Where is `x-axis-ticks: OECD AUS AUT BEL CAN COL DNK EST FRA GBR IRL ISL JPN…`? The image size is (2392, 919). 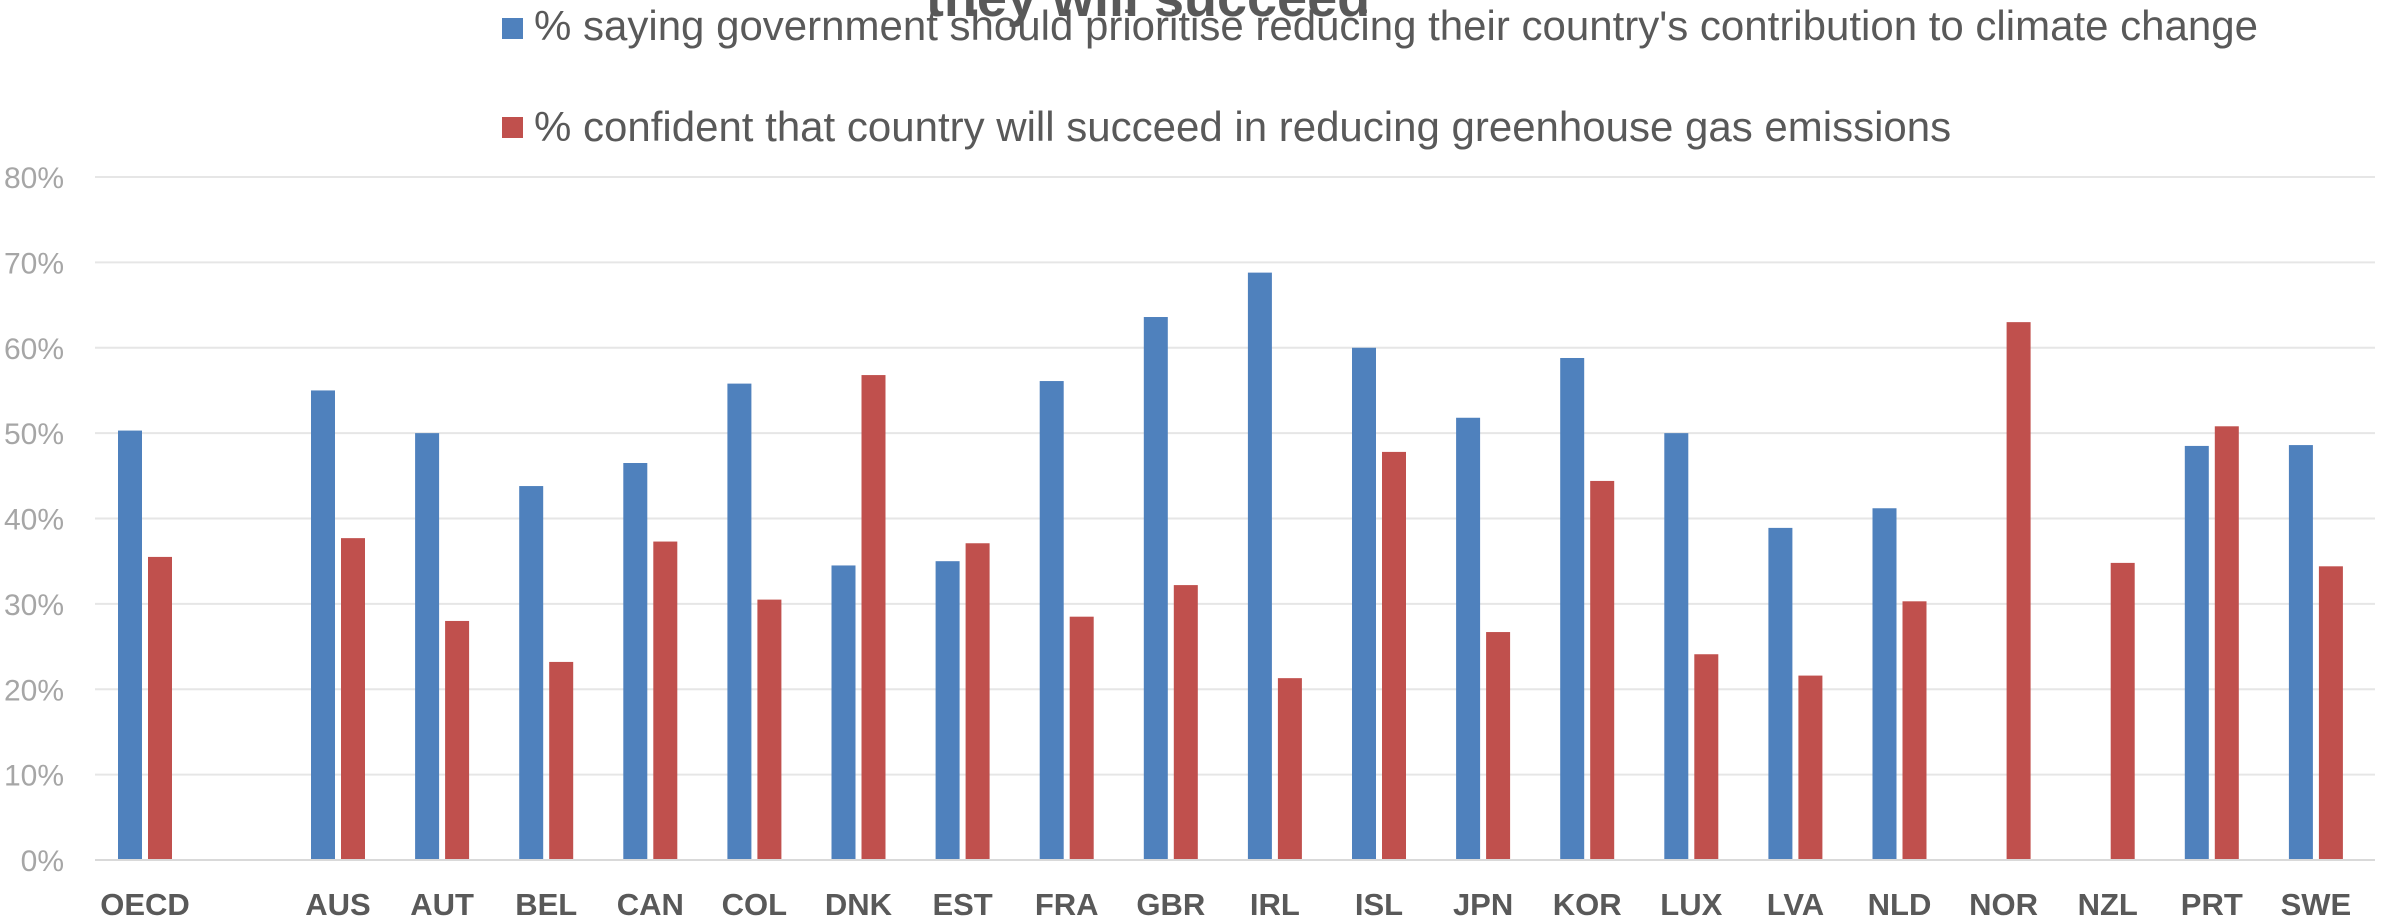
x-axis-ticks: OECD AUS AUT BEL CAN COL DNK EST FRA GBR IRL ISL JPN… is located at coordinates (1225, 903).